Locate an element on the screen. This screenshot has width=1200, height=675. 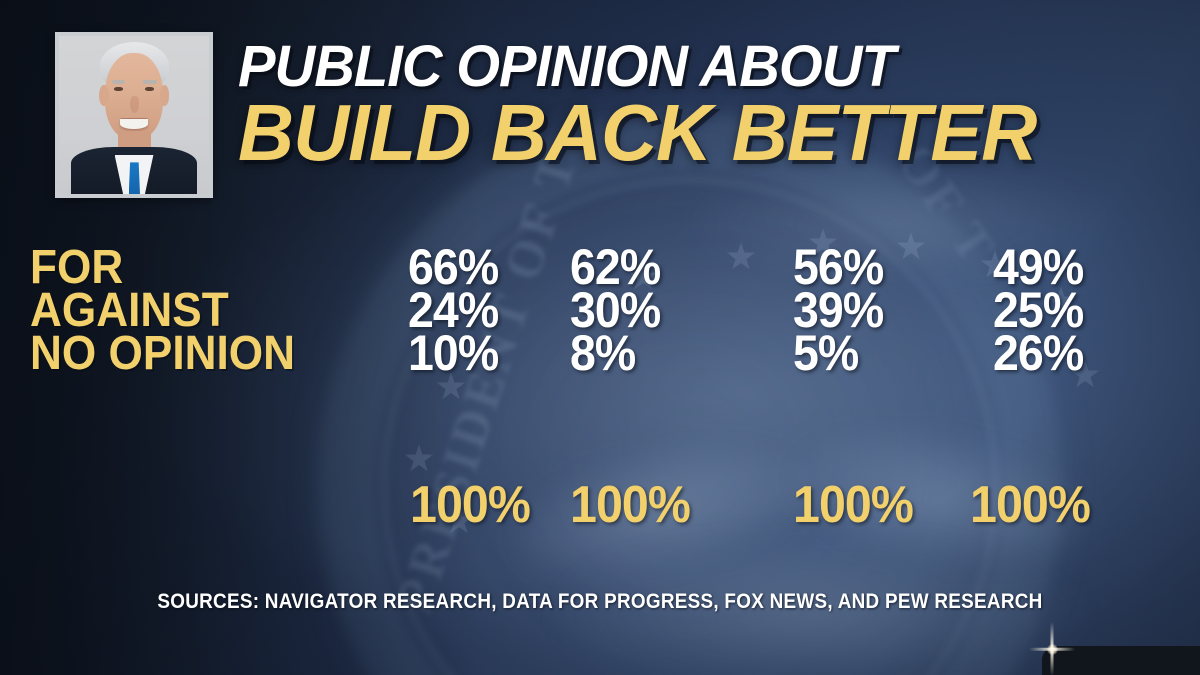
cell-no-opinion-col4: 26% is located at coordinates (1038, 353).